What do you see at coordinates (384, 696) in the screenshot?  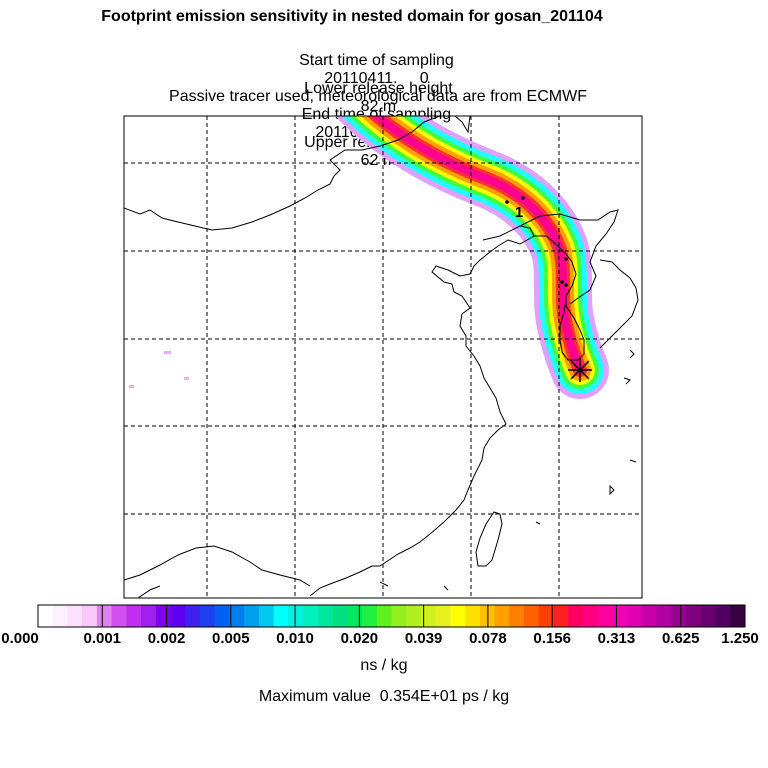 I see `maximum-value-label: Maximum value 0.354E+01 ps / kg` at bounding box center [384, 696].